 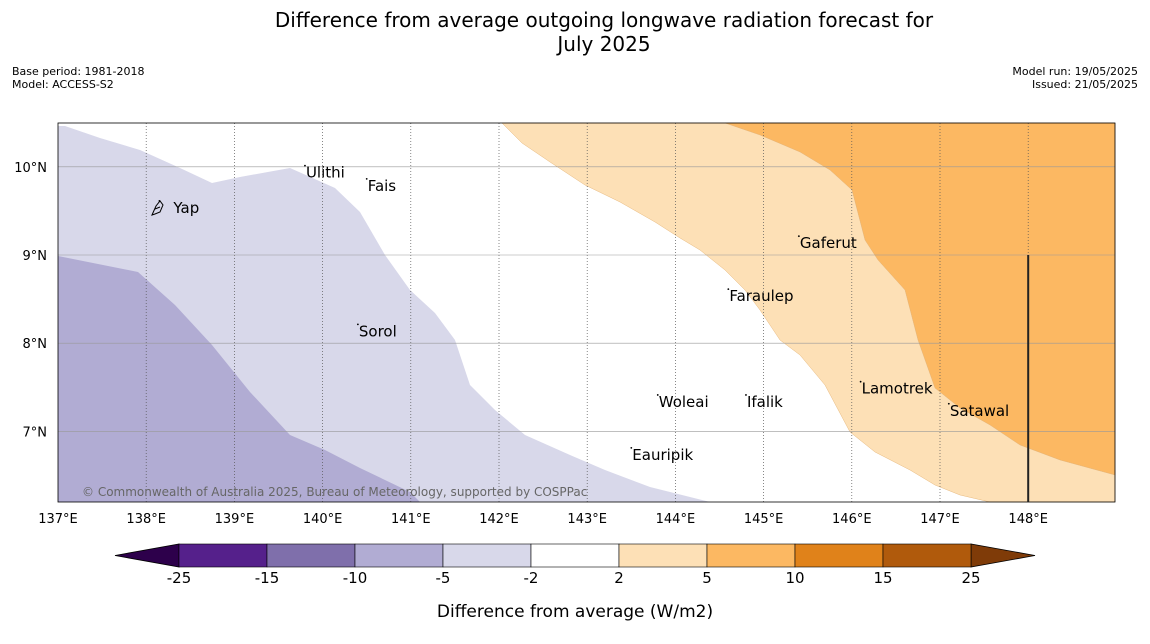 What do you see at coordinates (1028, 519) in the screenshot?
I see `lon-tick-label: 148°E` at bounding box center [1028, 519].